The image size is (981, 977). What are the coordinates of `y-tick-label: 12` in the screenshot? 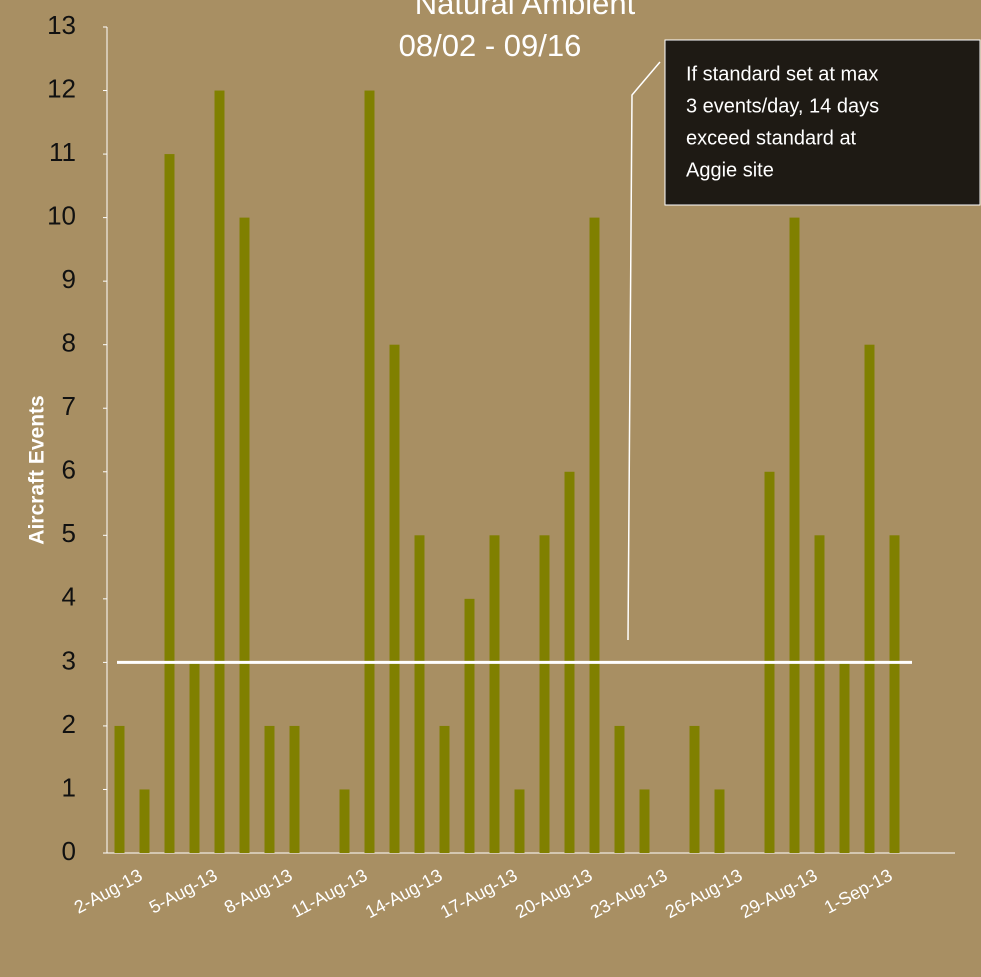 It's located at (61, 88).